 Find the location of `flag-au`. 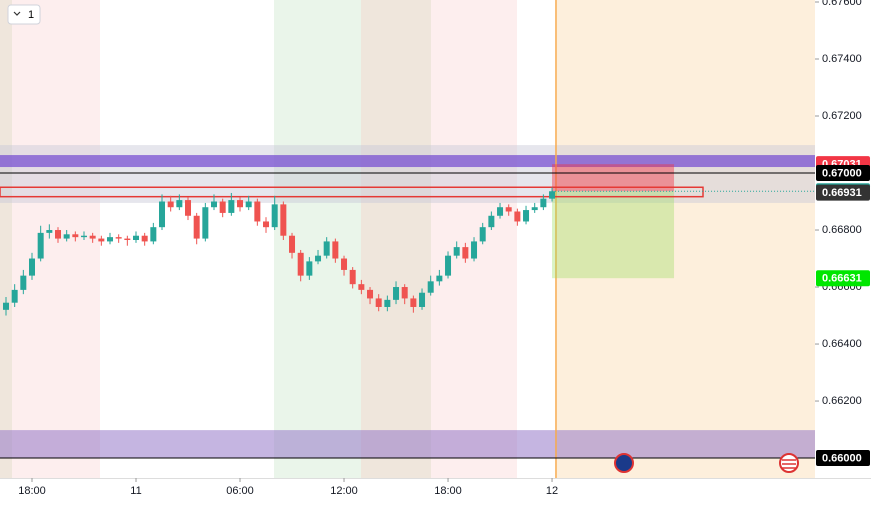

flag-au is located at coordinates (624, 463).